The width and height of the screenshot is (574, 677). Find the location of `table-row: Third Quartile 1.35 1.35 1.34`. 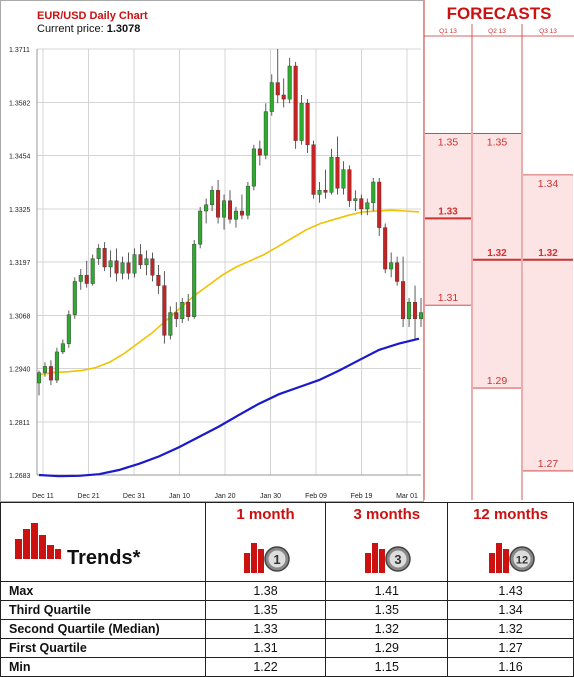

table-row: Third Quartile 1.35 1.35 1.34 is located at coordinates (287, 610).